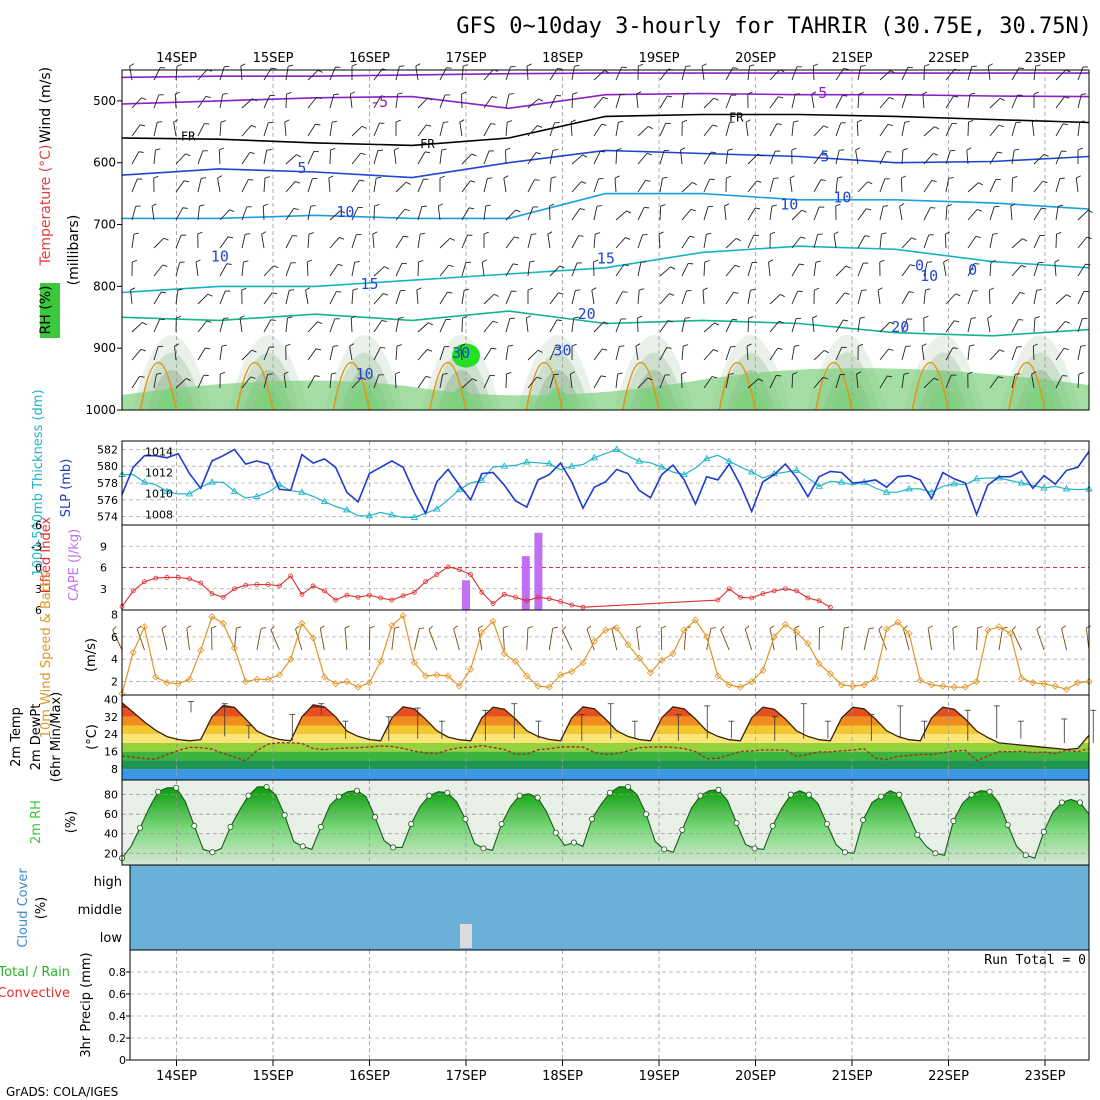  I want to click on temp-tick-label: 8, so click(114, 769).